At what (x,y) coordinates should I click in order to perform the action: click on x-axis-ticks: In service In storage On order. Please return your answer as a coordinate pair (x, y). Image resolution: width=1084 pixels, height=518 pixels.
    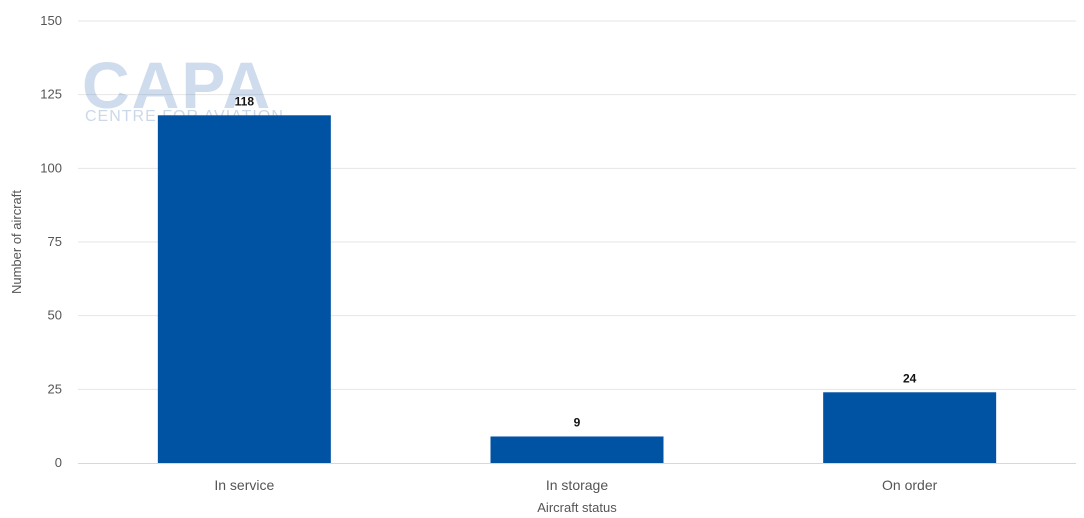
    Looking at the image, I should click on (575, 485).